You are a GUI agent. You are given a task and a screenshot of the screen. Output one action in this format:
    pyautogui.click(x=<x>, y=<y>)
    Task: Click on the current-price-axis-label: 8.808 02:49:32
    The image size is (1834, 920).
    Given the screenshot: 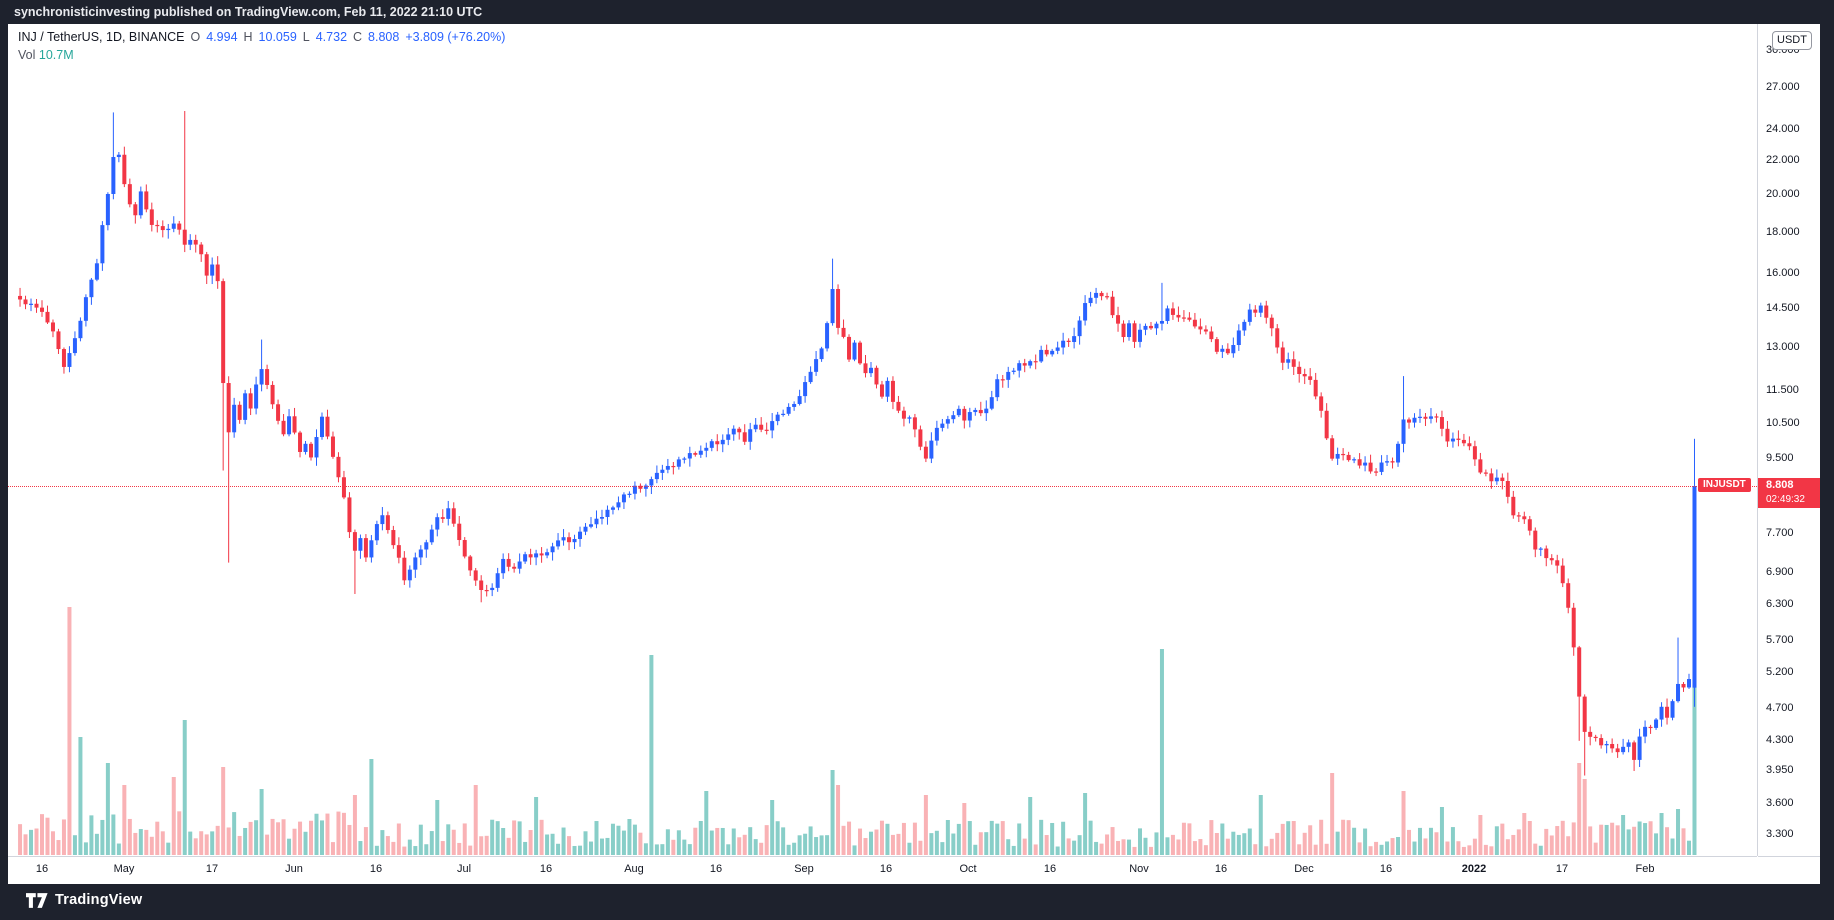 What is the action you would take?
    pyautogui.click(x=1789, y=493)
    